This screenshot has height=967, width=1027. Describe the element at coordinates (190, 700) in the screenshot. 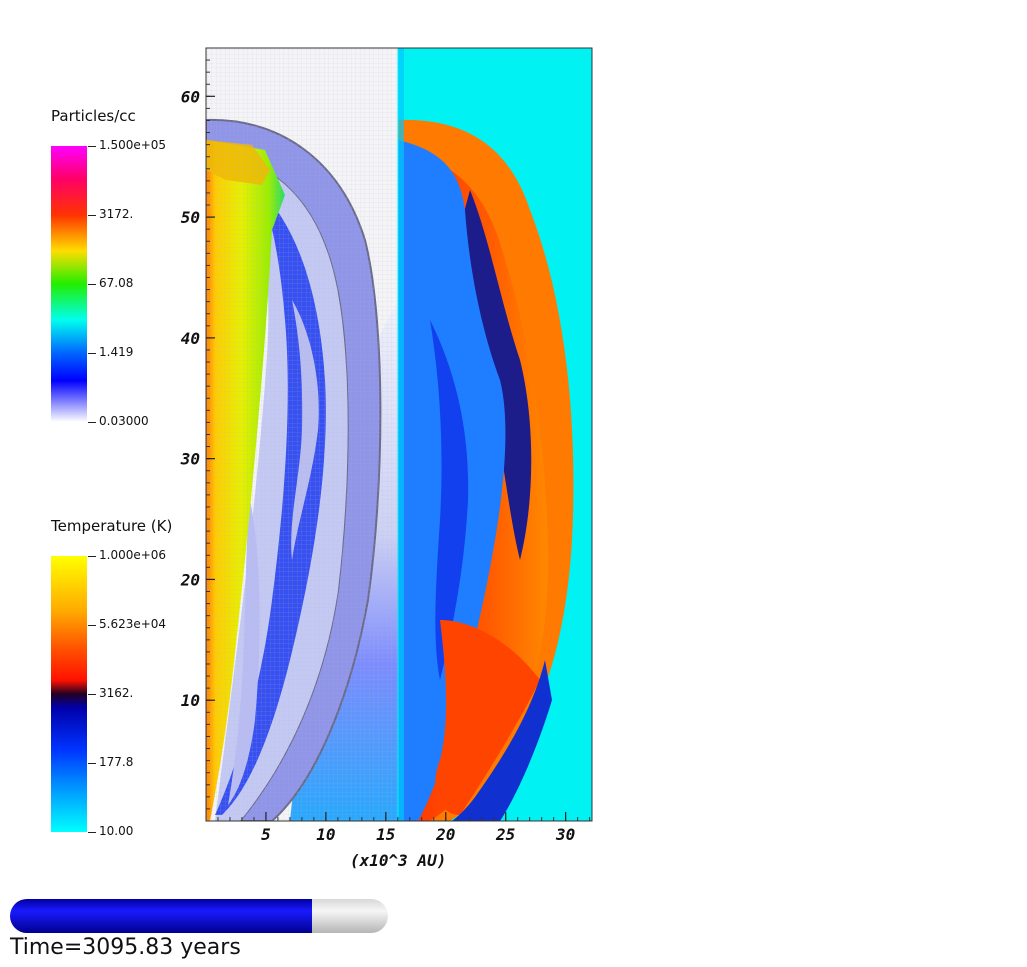

I see `y-tick-label: 10` at that location.